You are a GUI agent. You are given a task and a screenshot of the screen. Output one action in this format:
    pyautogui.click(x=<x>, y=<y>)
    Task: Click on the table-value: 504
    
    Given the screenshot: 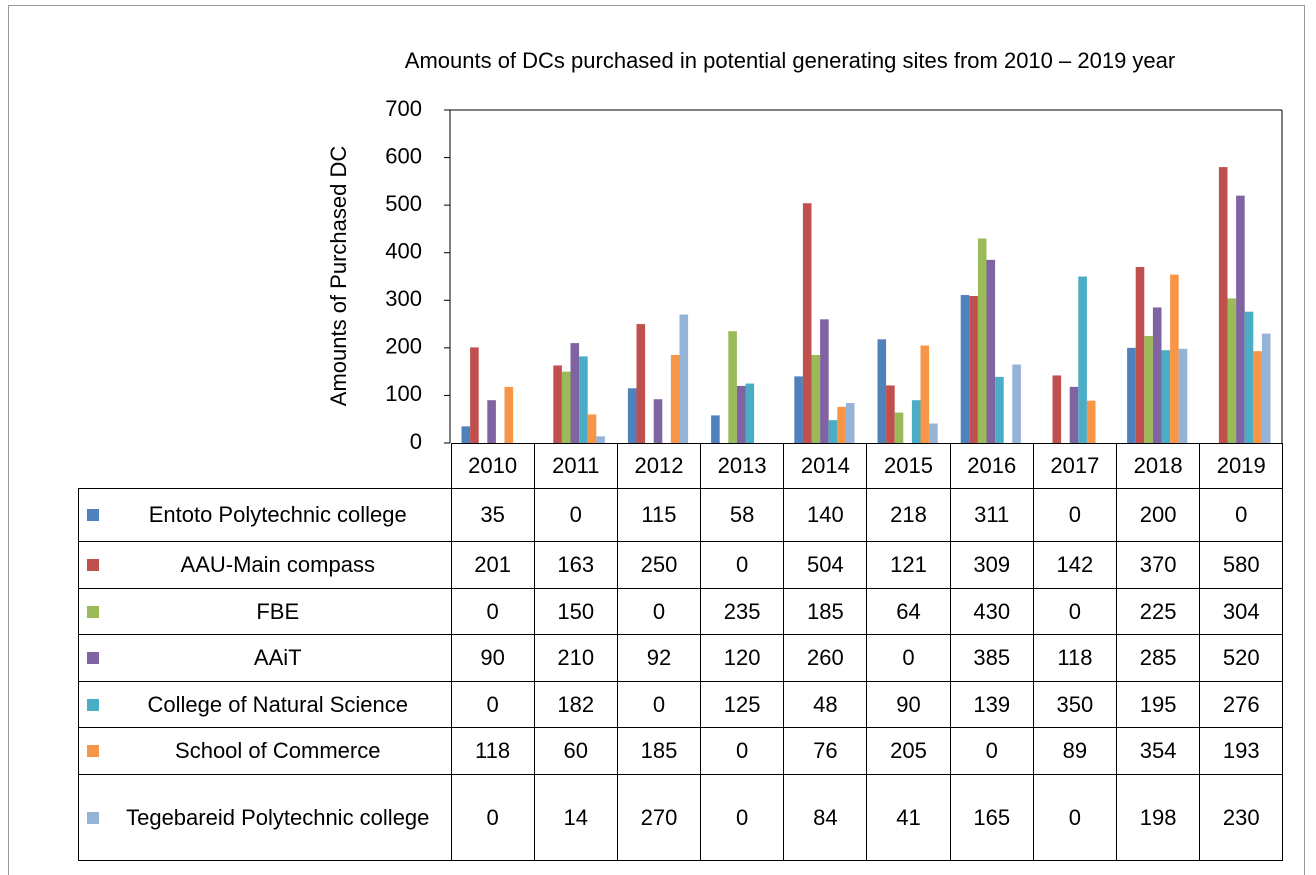 What is the action you would take?
    pyautogui.click(x=825, y=565)
    